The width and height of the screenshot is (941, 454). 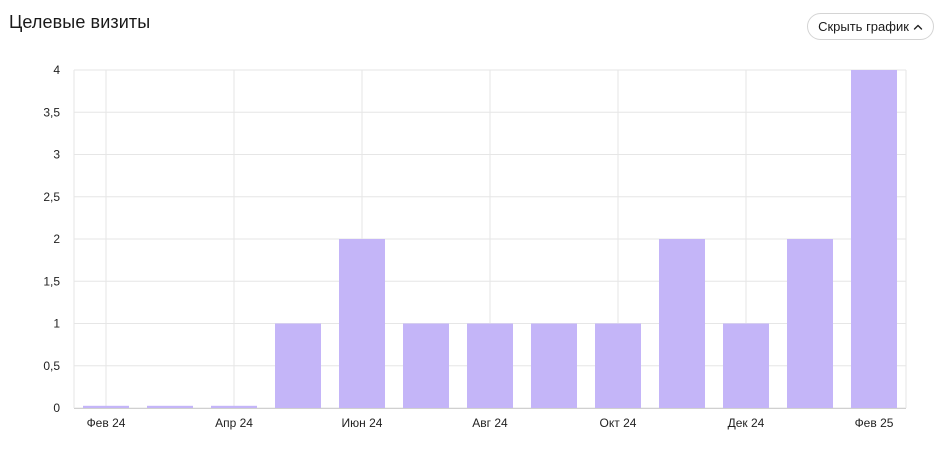 What do you see at coordinates (51, 281) in the screenshot?
I see `y-tick-label: 1,5` at bounding box center [51, 281].